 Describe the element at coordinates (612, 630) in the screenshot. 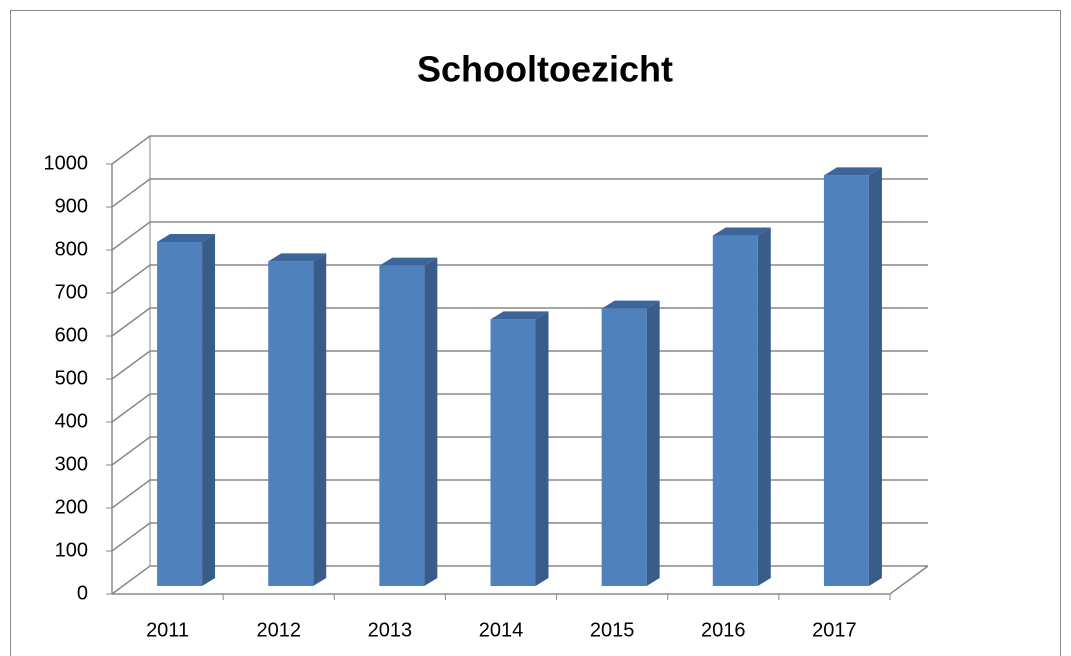

I see `x-tick-label: 2015` at that location.